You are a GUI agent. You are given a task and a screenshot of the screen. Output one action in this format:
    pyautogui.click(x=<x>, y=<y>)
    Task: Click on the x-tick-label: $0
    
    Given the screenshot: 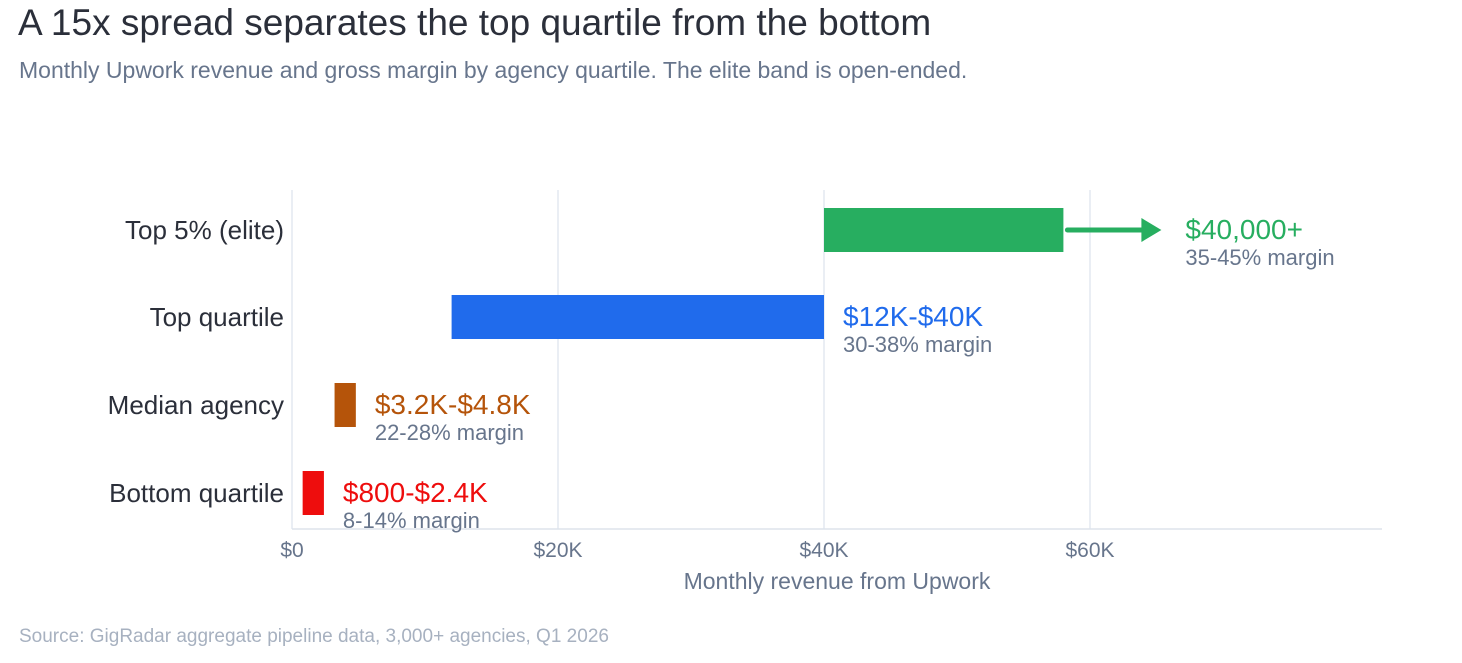 What is the action you would take?
    pyautogui.click(x=291, y=550)
    